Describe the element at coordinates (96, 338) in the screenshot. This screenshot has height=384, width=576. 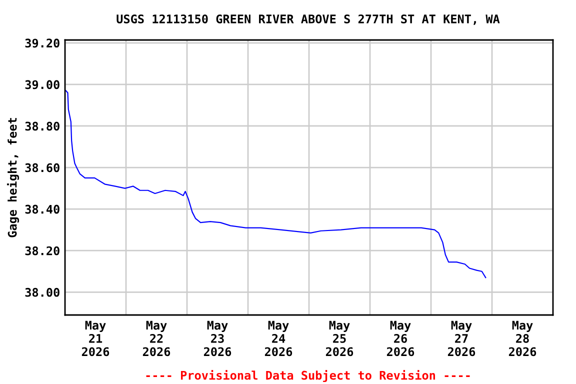
I see `x-tick-label: May 21 2026` at that location.